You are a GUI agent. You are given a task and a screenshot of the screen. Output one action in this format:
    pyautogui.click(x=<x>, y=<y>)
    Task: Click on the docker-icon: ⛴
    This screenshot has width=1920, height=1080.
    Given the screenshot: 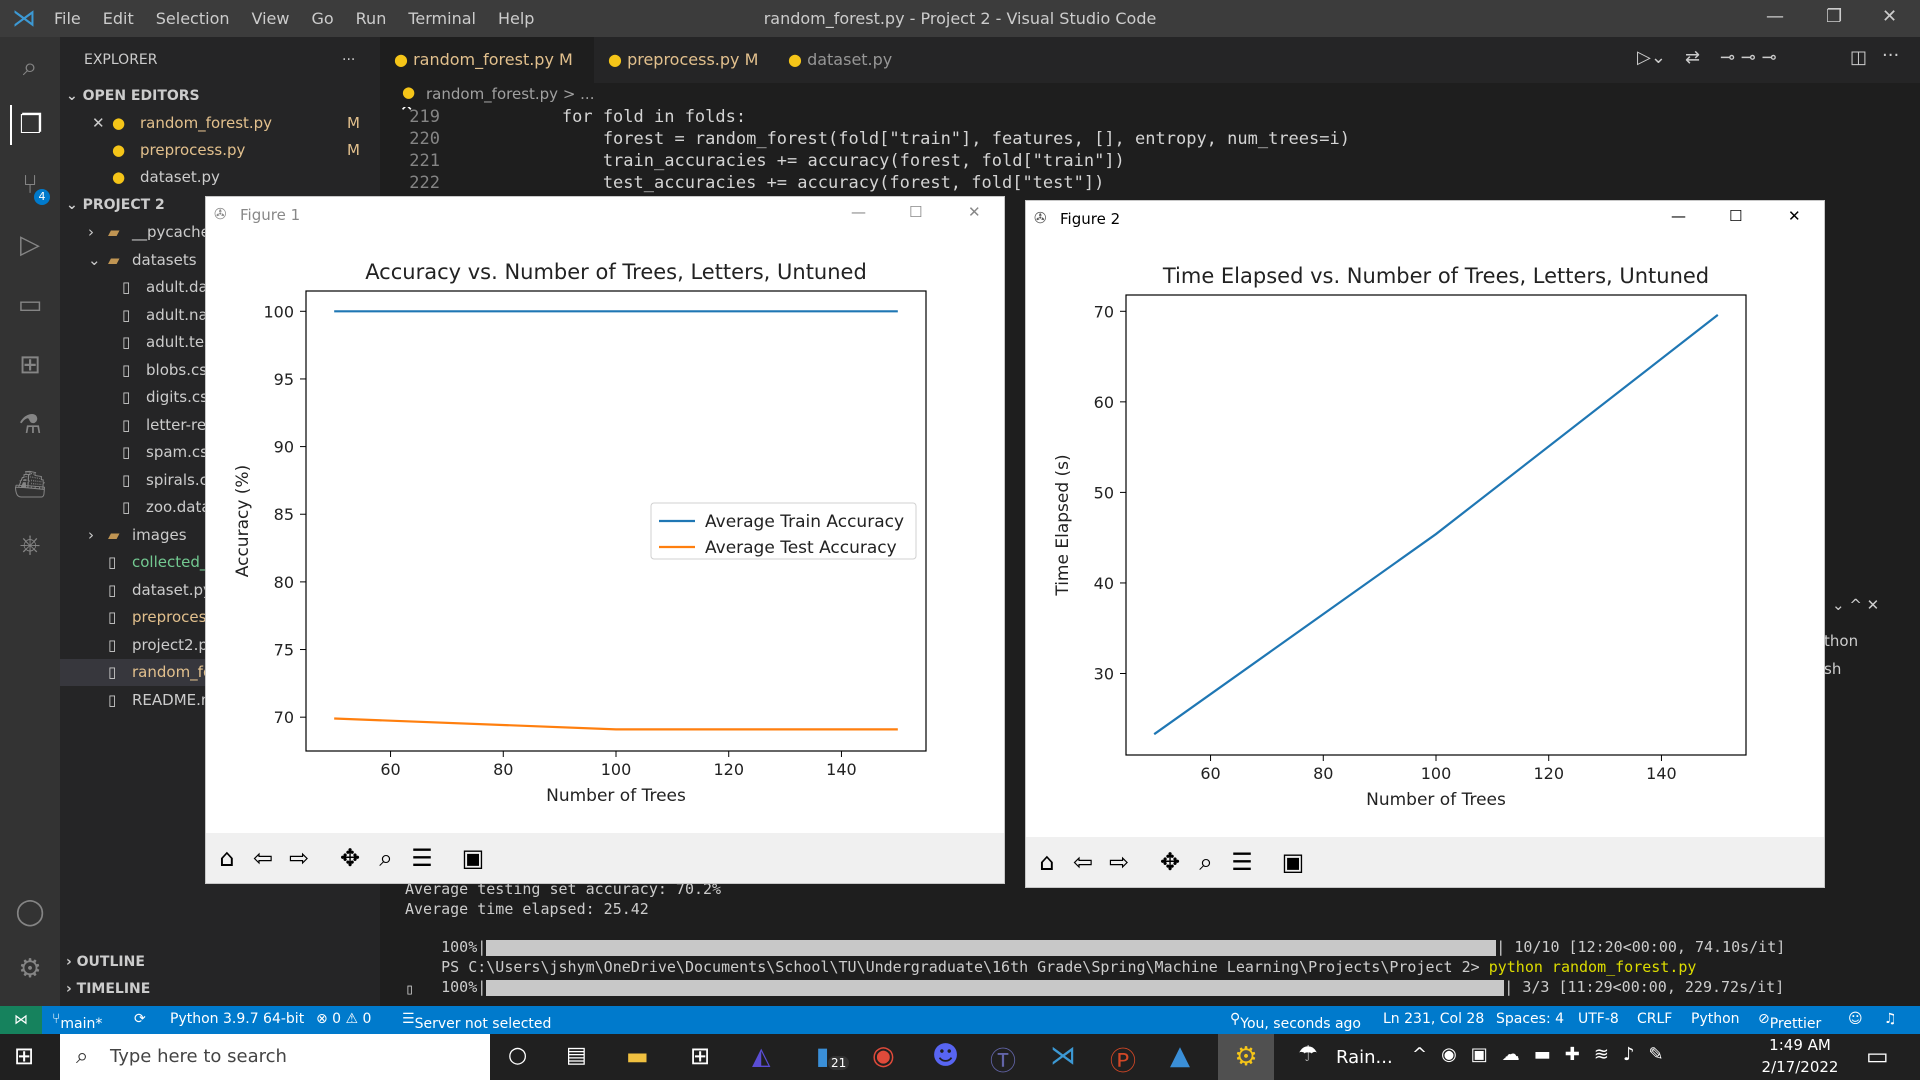 What is the action you would take?
    pyautogui.click(x=30, y=485)
    